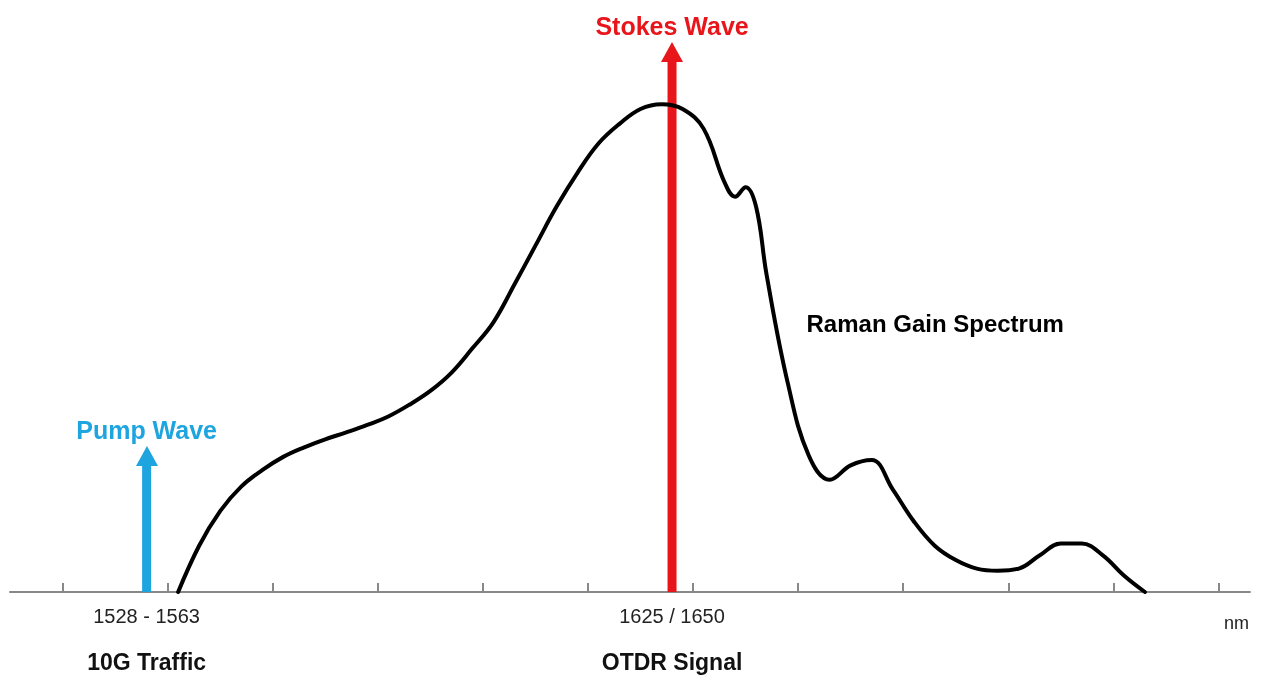 This screenshot has height=678, width=1262. What do you see at coordinates (147, 429) in the screenshot?
I see `series-label: Pump Wave` at bounding box center [147, 429].